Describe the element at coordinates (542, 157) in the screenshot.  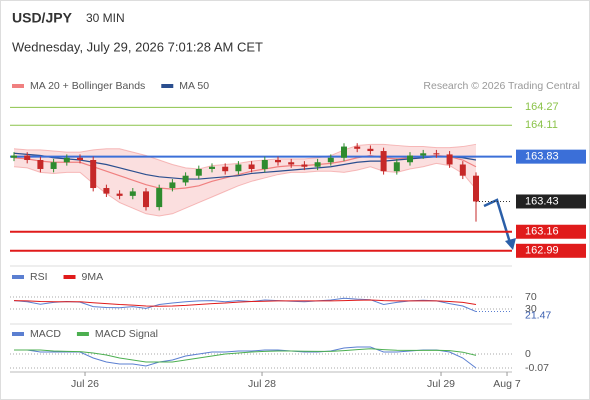
I see `level-label: 163.83` at that location.